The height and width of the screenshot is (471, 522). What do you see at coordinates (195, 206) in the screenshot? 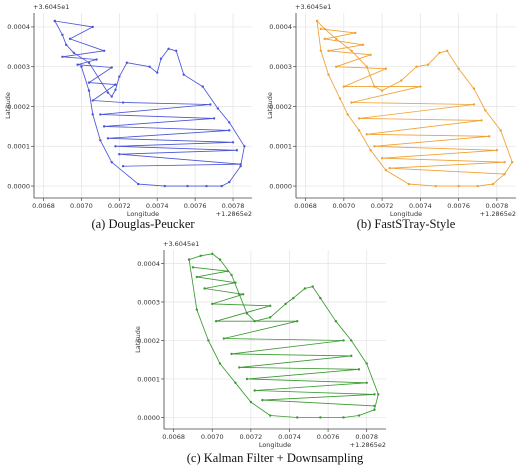
I see `x-tick-label: 0.0076` at bounding box center [195, 206].